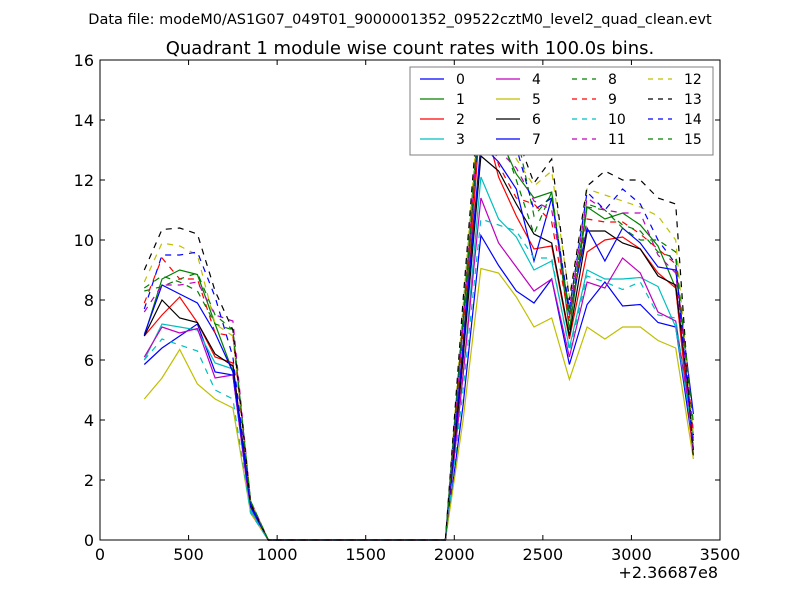 The image size is (800, 600). What do you see at coordinates (442, 140) in the screenshot?
I see `legend-entry: 3` at bounding box center [442, 140].